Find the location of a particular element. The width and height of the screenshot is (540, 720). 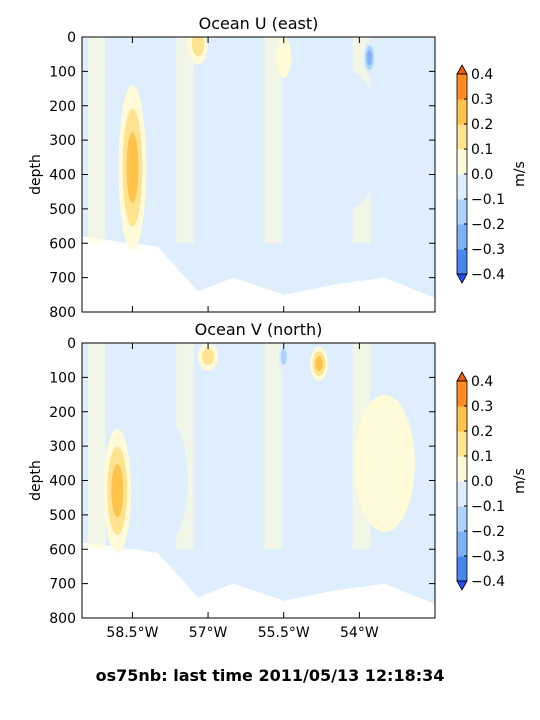

x-tick-label: 57°W is located at coordinates (208, 633).